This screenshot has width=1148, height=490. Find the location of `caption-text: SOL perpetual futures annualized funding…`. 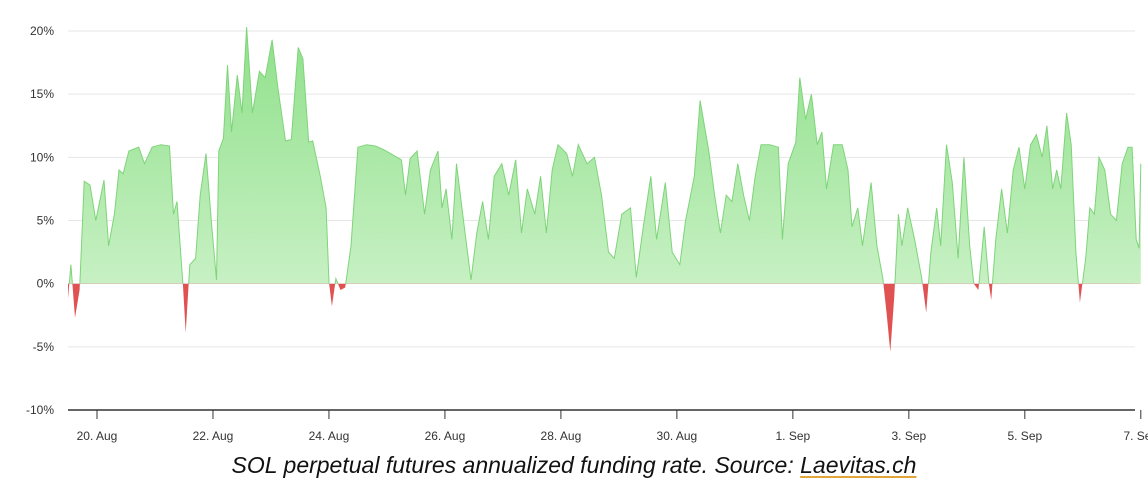

caption-text: SOL perpetual futures annualized funding… is located at coordinates (516, 465).